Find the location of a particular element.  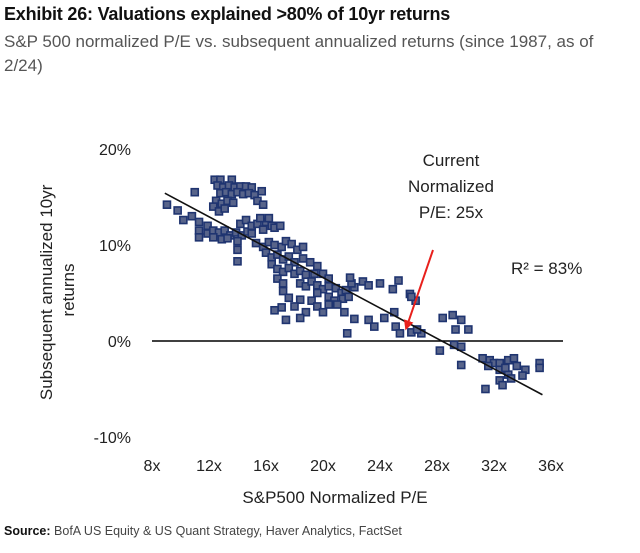

y-tick-label: 10% is located at coordinates (115, 246).